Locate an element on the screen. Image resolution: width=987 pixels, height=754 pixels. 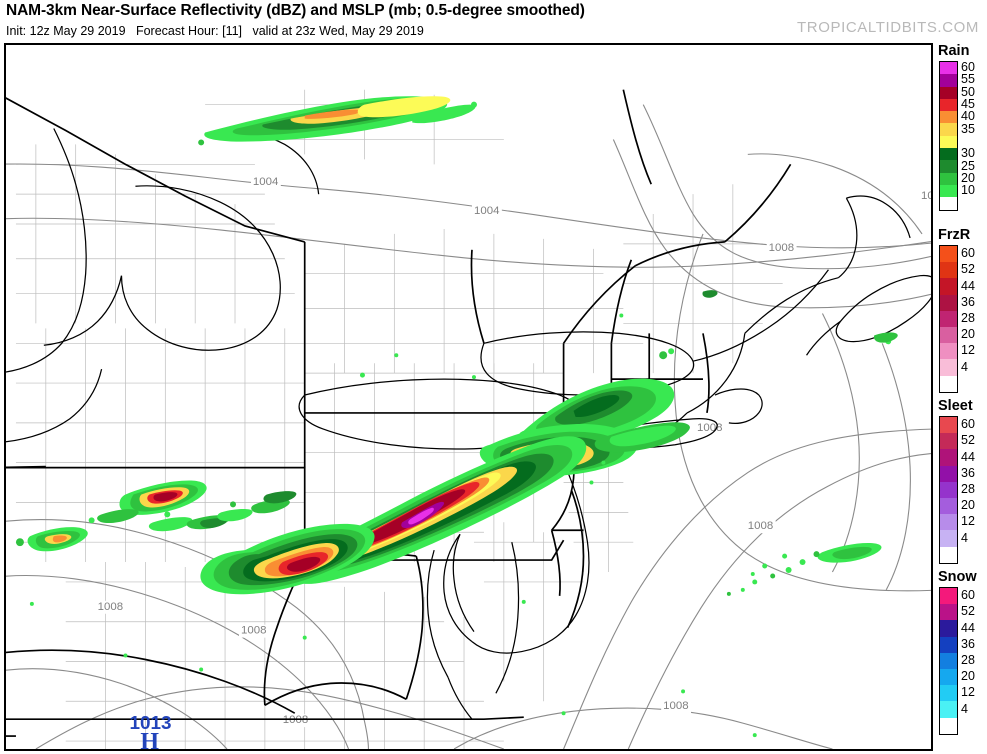
echo-offshore-cells is located at coordinates (804, 569).